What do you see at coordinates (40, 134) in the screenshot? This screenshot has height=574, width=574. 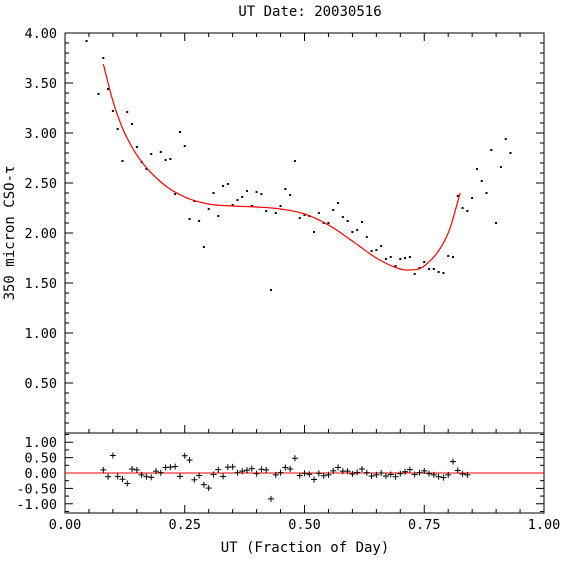 I see `y-tick-label: 3.00` at bounding box center [40, 134].